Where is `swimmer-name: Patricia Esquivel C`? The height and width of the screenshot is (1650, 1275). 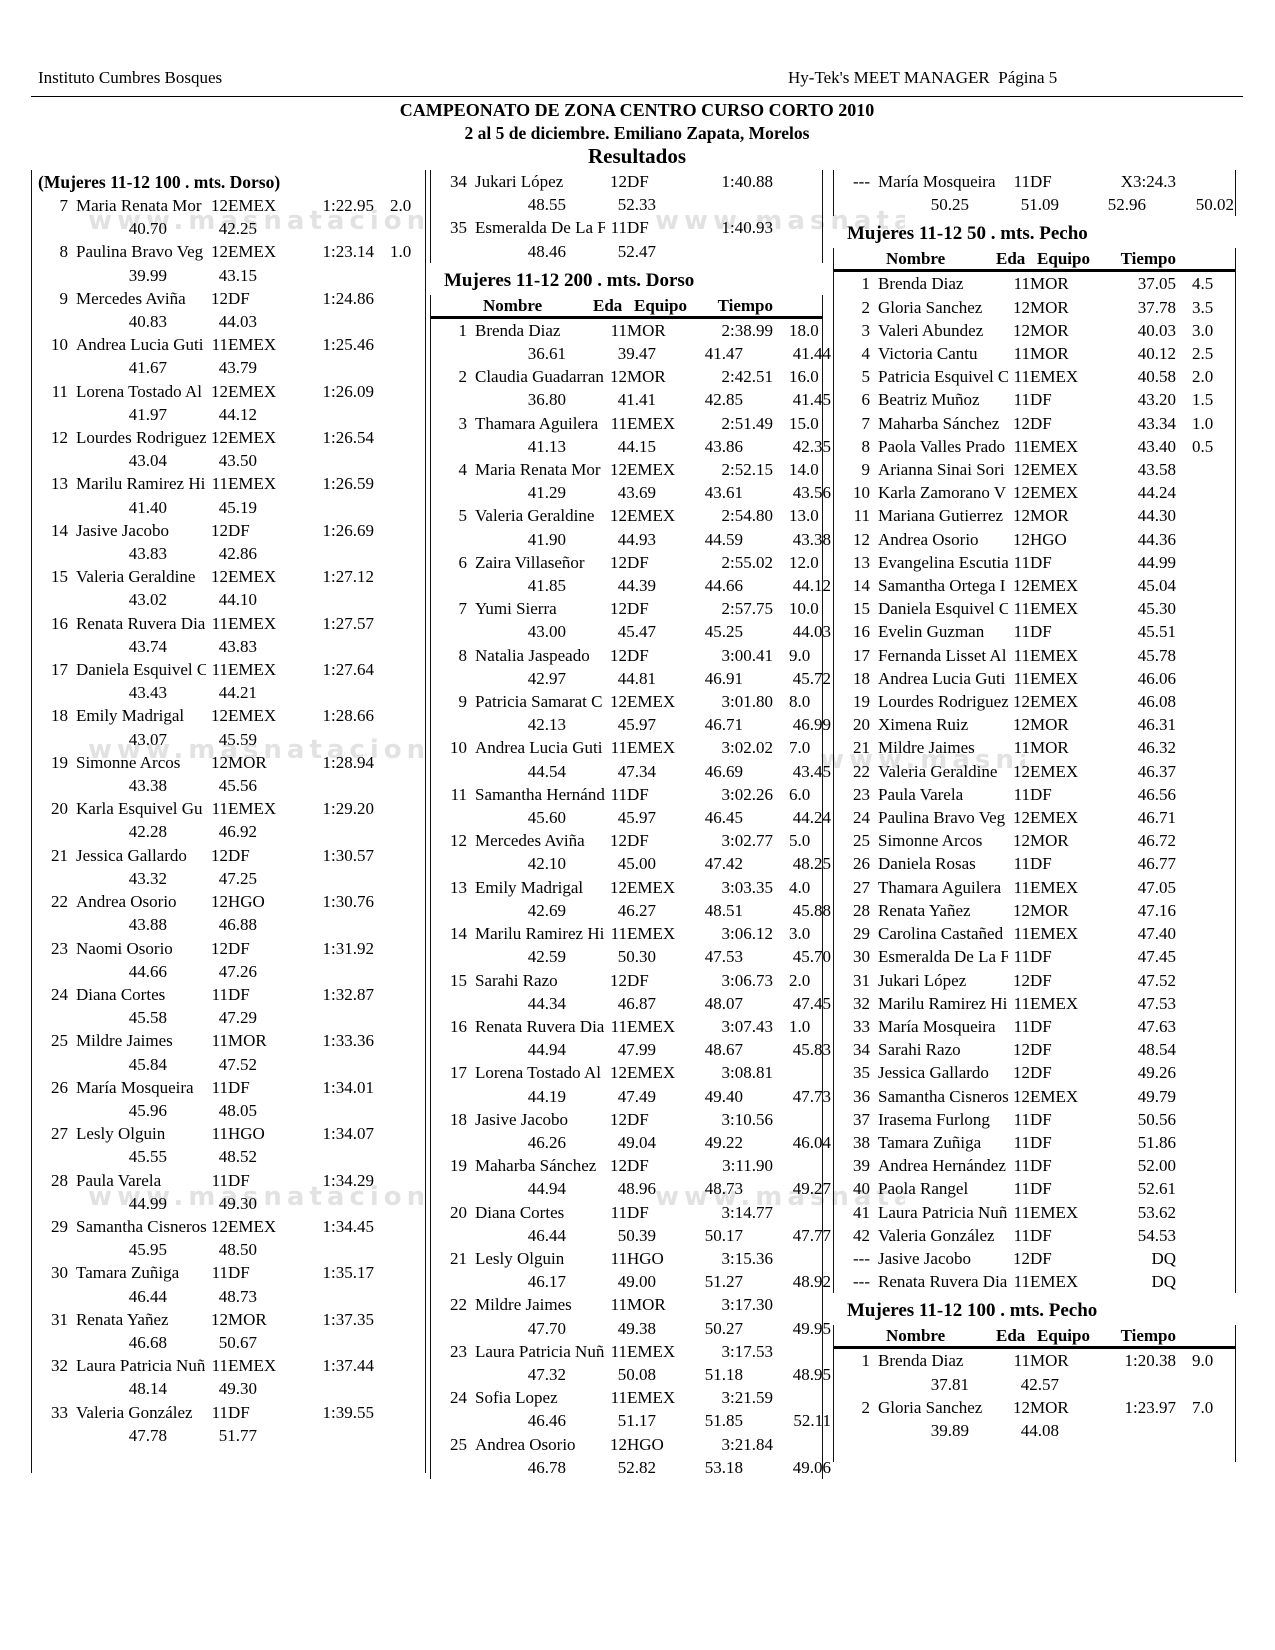 swimmer-name: Patricia Esquivel C is located at coordinates (943, 377).